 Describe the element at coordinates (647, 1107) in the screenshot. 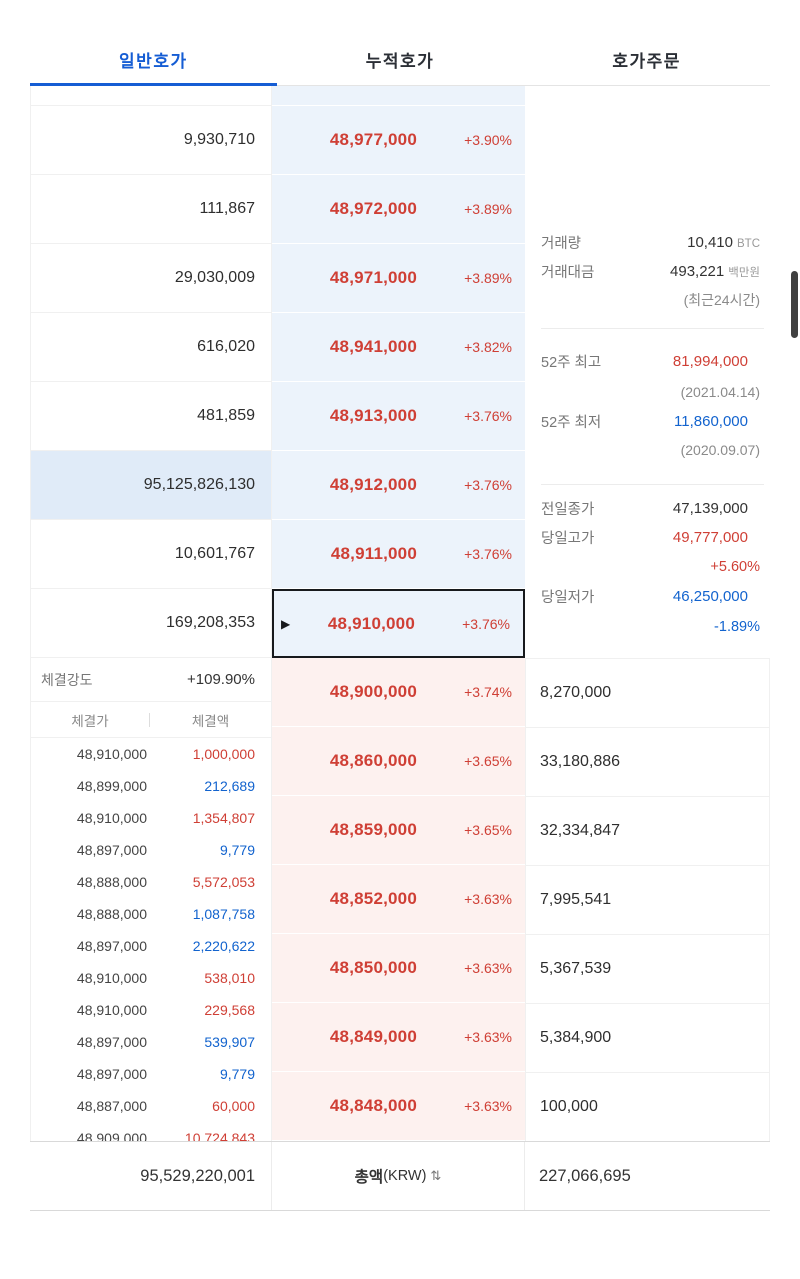

I see `bid-quantity-cell: 100,000` at that location.